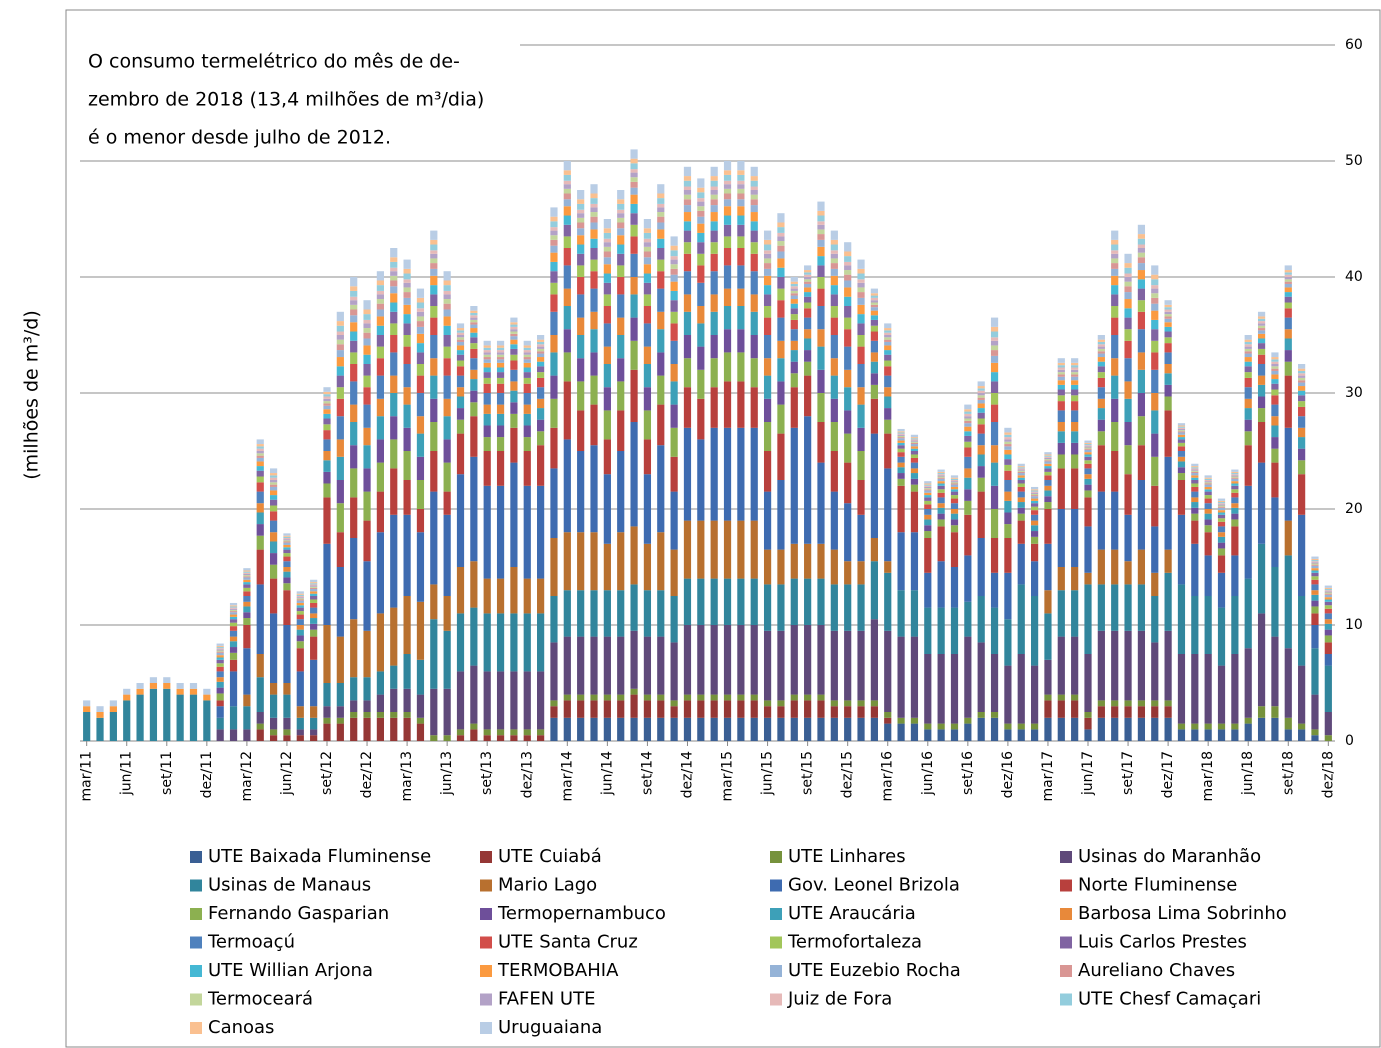 This screenshot has width=1381, height=1048. Describe the element at coordinates (550, 1027) in the screenshot. I see `legend-label: Uruguaiana` at that location.